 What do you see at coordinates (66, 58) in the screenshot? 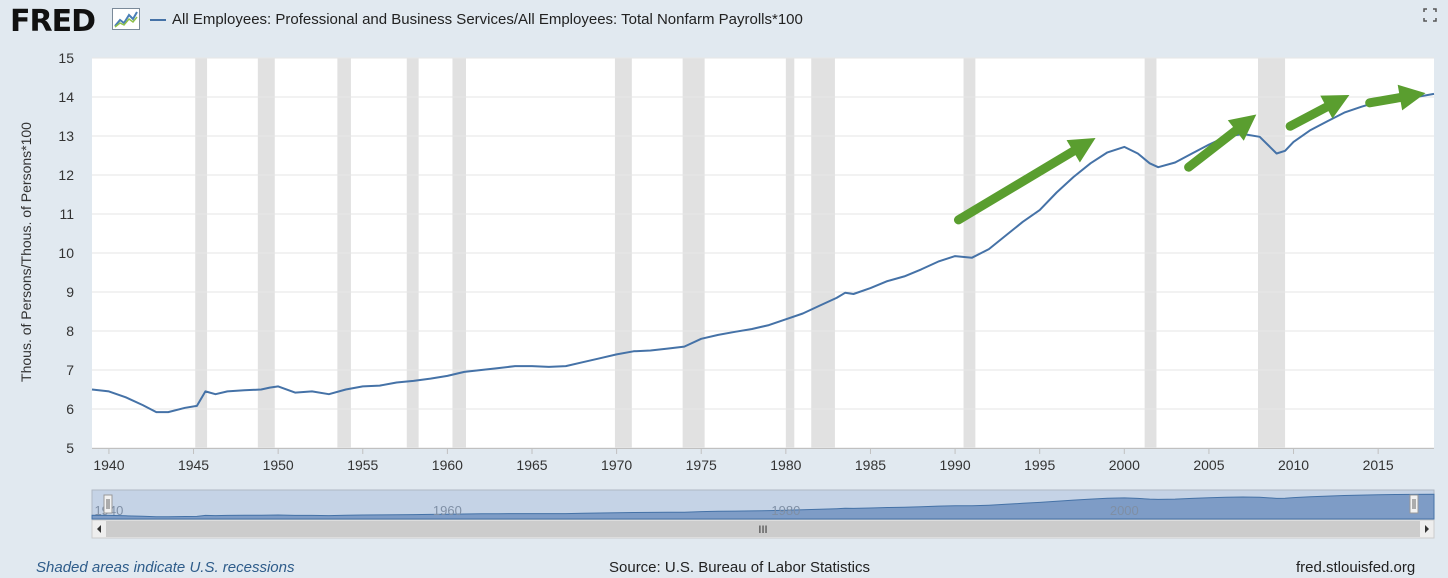
I see `y-tick-label: 15` at bounding box center [66, 58].